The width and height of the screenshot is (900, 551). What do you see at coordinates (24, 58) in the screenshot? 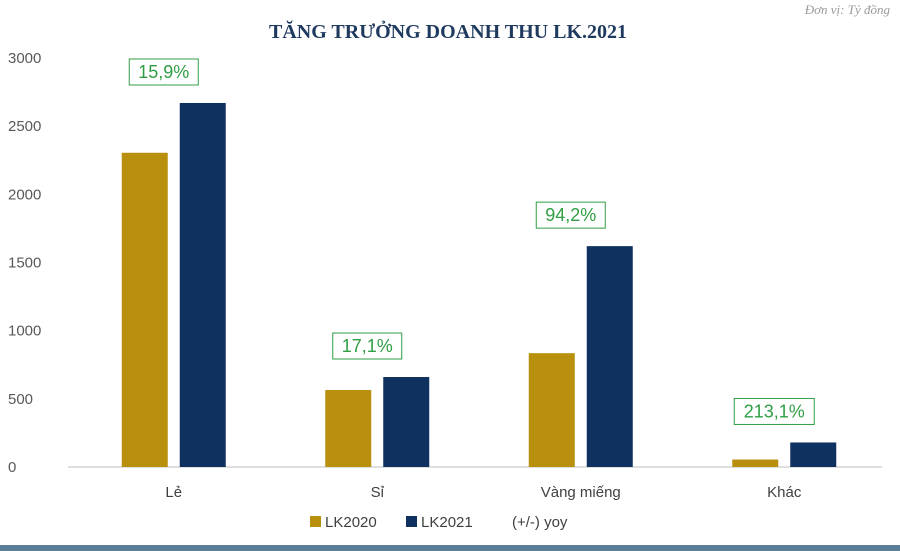
I see `y-tick-label: 3000` at bounding box center [24, 58].